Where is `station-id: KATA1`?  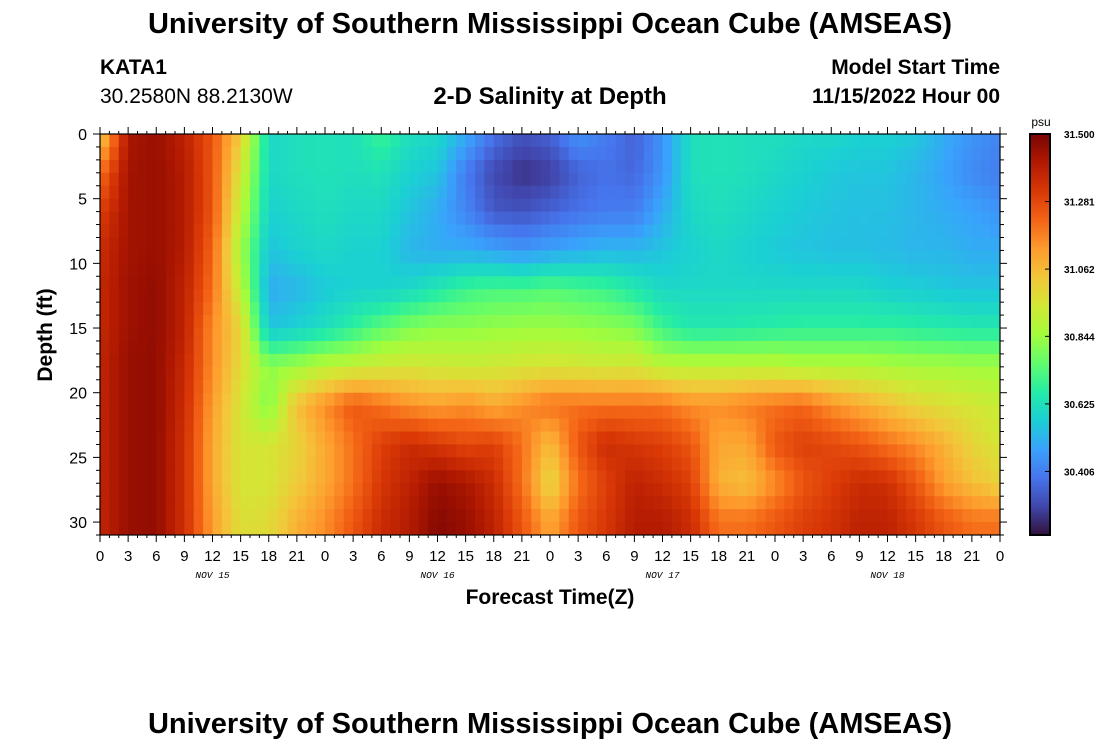
station-id: KATA1 is located at coordinates (133, 67).